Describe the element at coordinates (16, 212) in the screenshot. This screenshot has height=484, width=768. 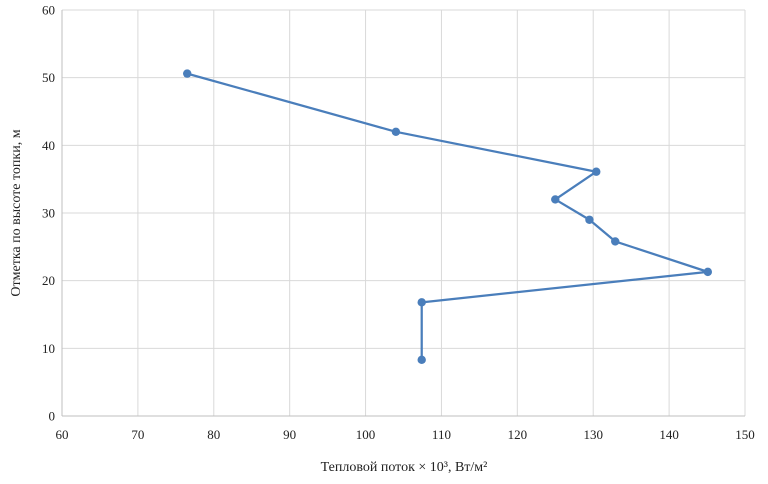
I see `y-axis-title: Отметка по высоте топки, м` at that location.